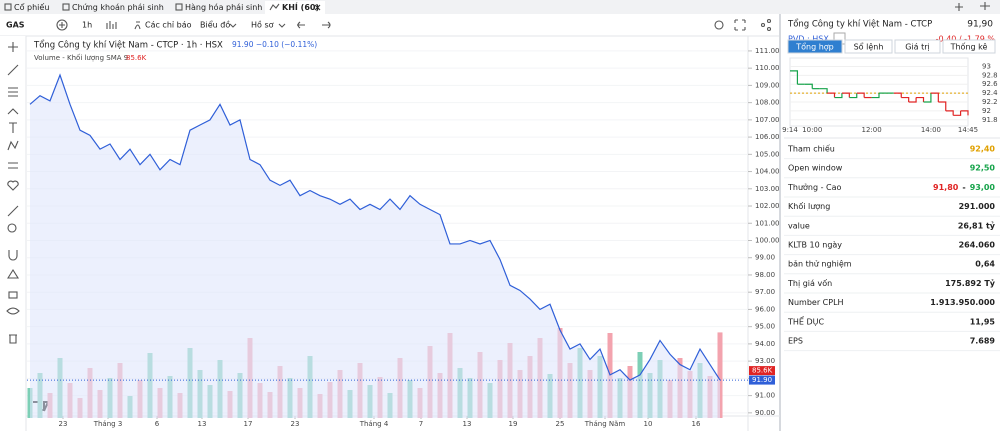 The width and height of the screenshot is (1000, 431). What do you see at coordinates (990, 102) in the screenshot?
I see `mini-y-tick-label: 92.2` at bounding box center [990, 102].